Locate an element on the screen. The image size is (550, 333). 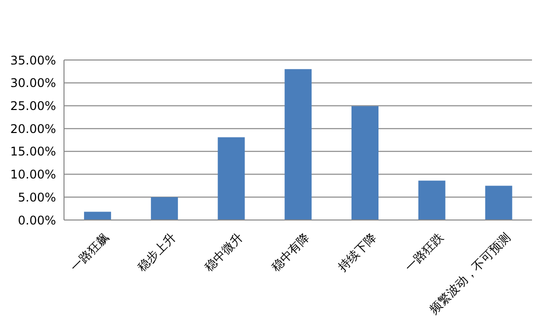
x-tick-label: 稳中微升 is located at coordinates (224, 252).